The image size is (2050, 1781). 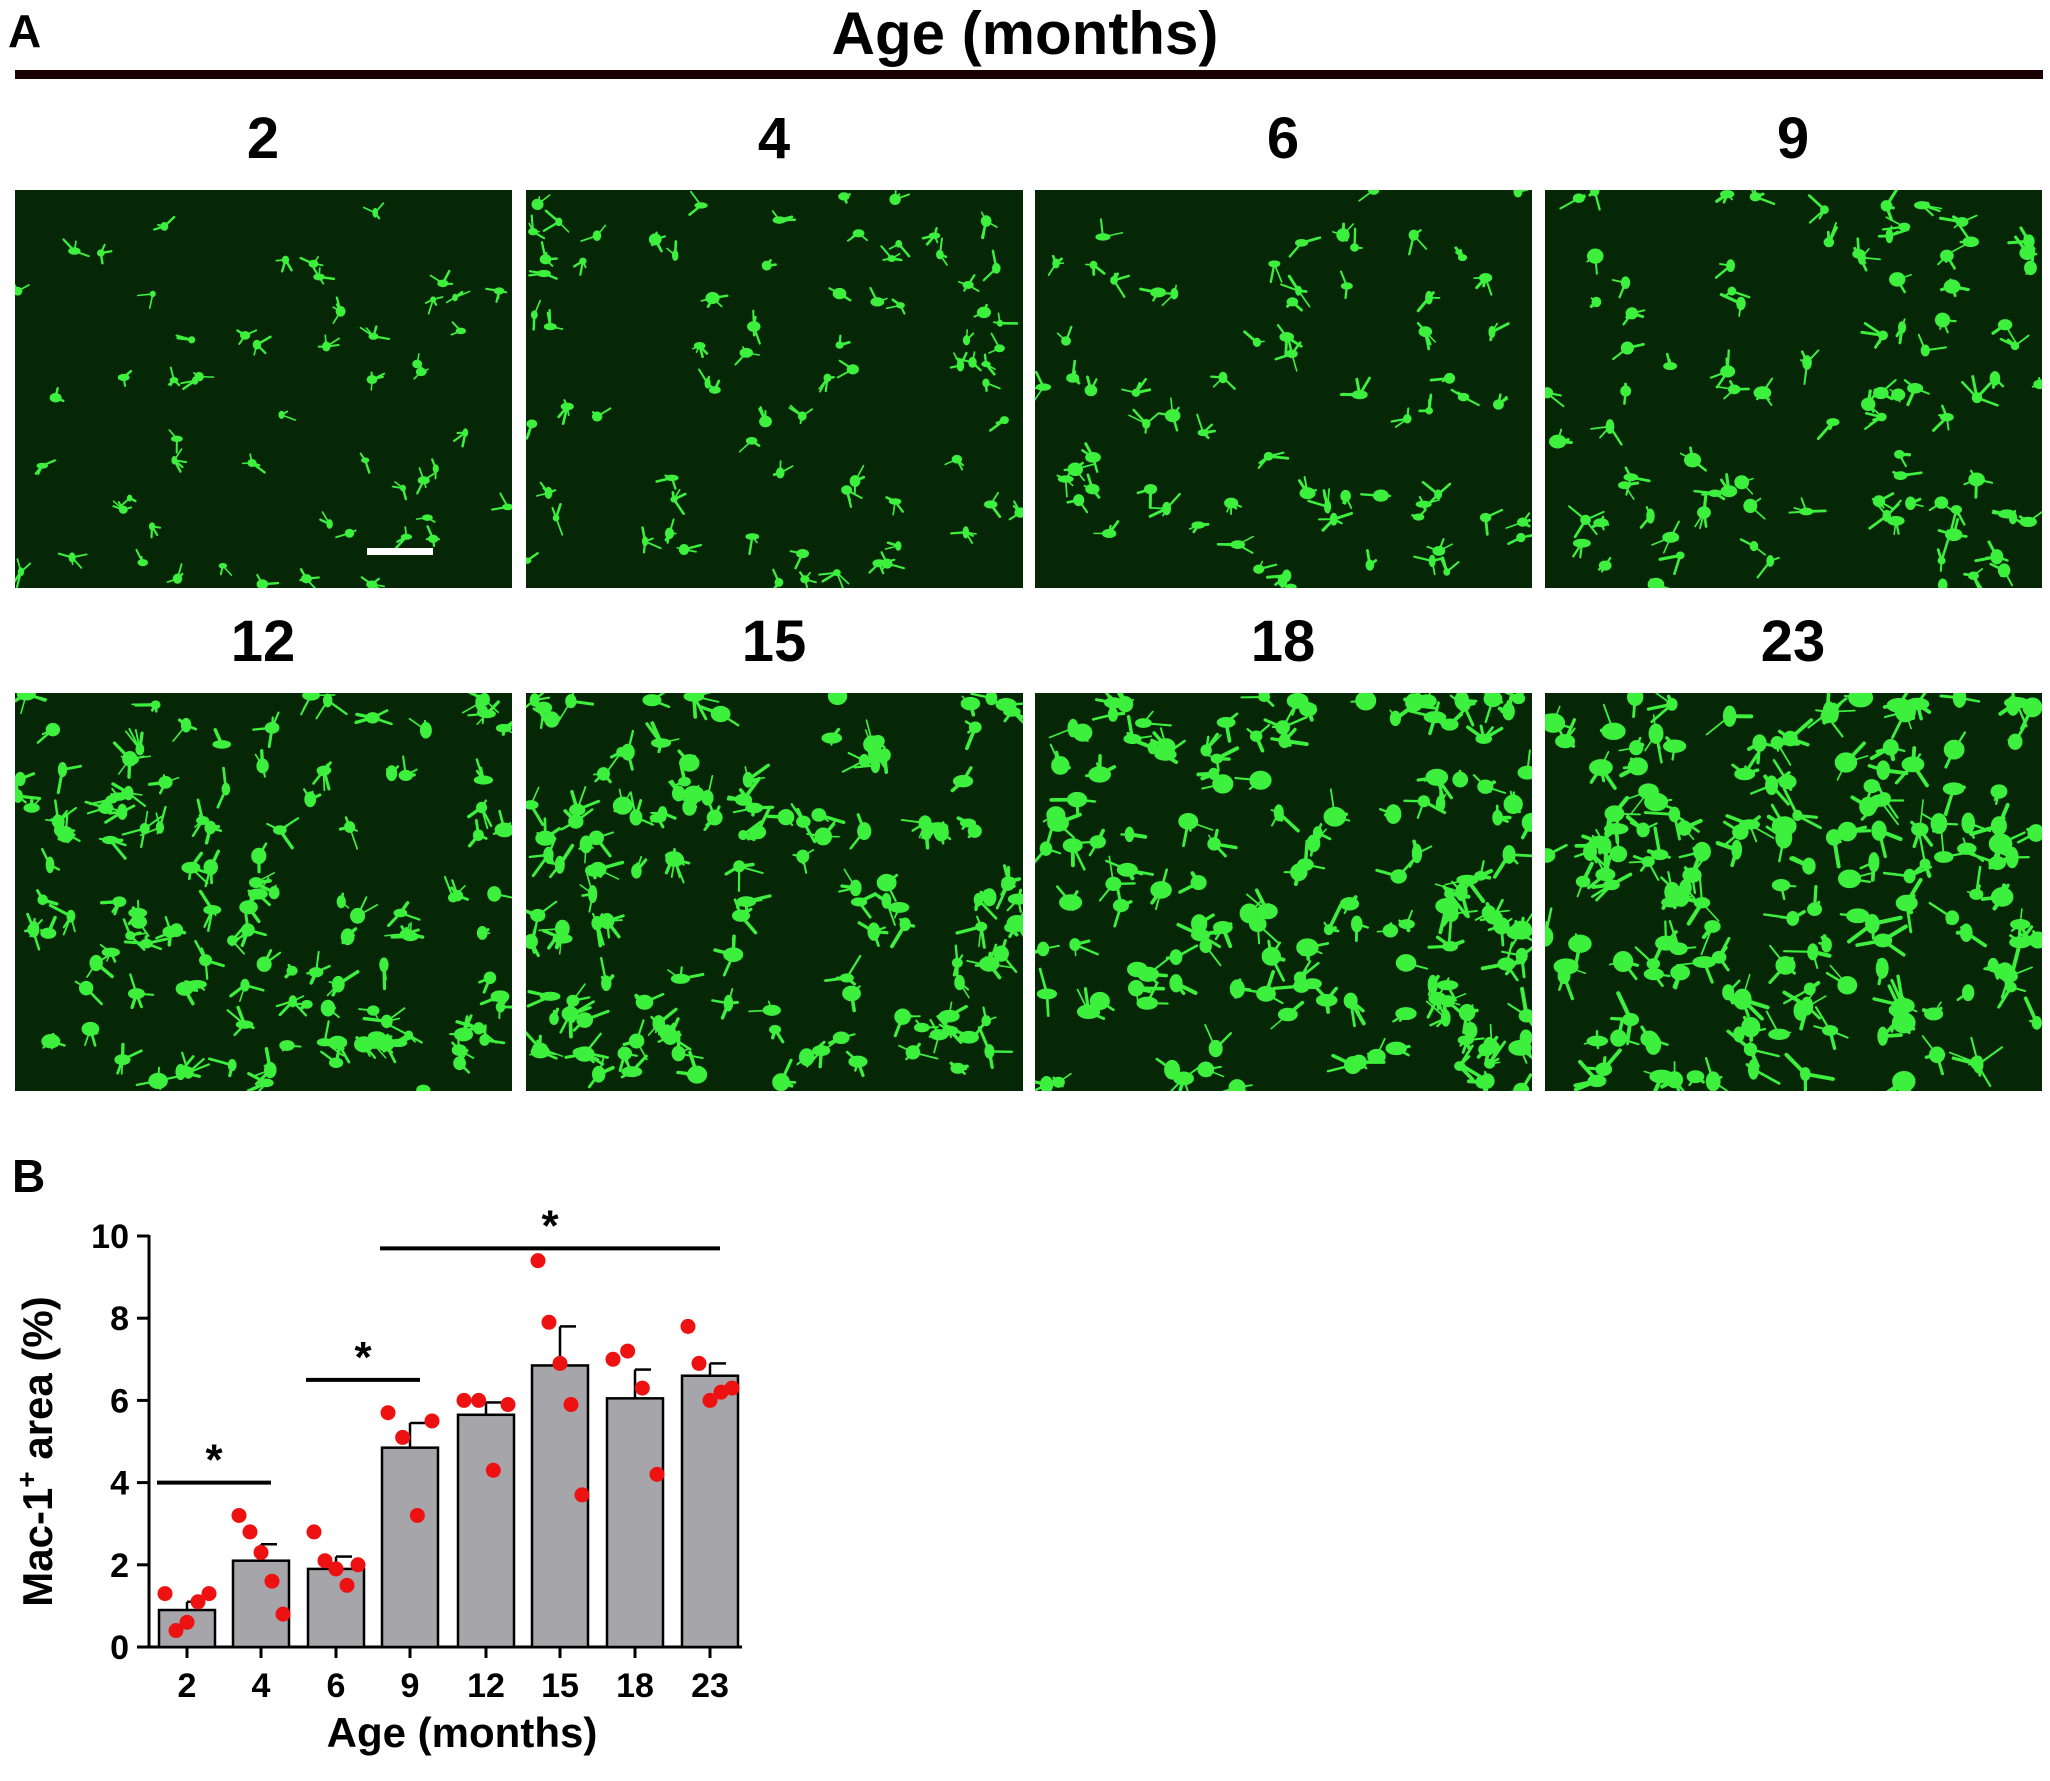 I want to click on x-tick-label: 23, so click(x=710, y=1686).